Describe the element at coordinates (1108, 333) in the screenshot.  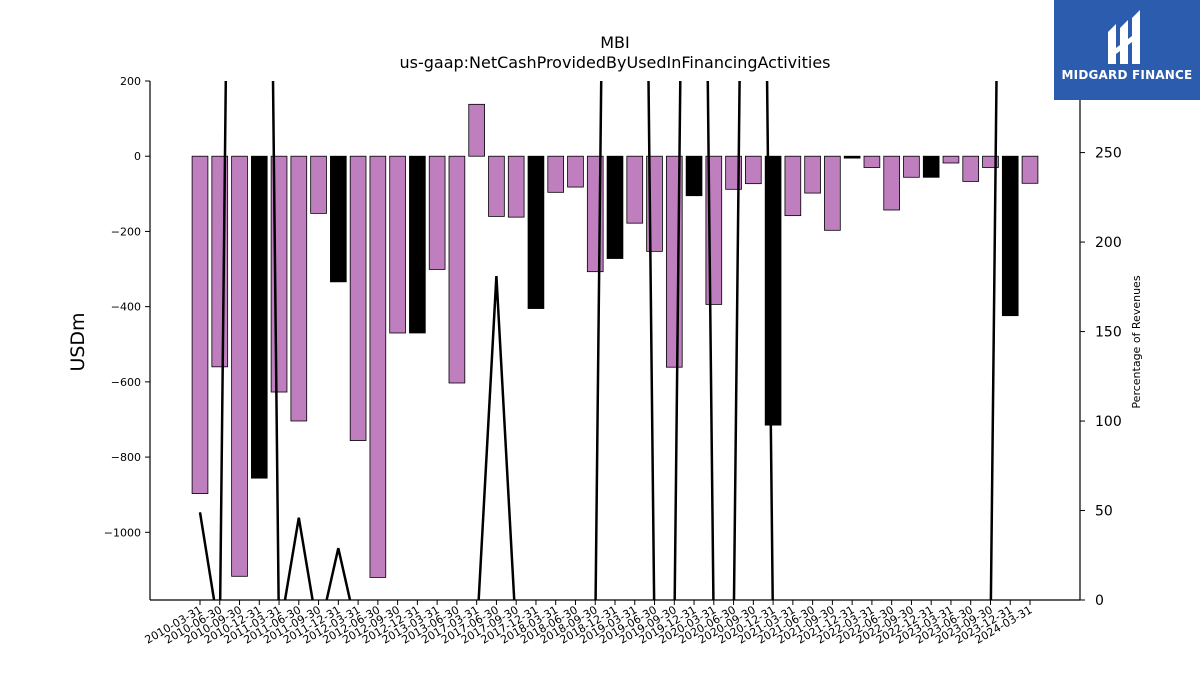
I see `y2-tick-label: 150` at that location.